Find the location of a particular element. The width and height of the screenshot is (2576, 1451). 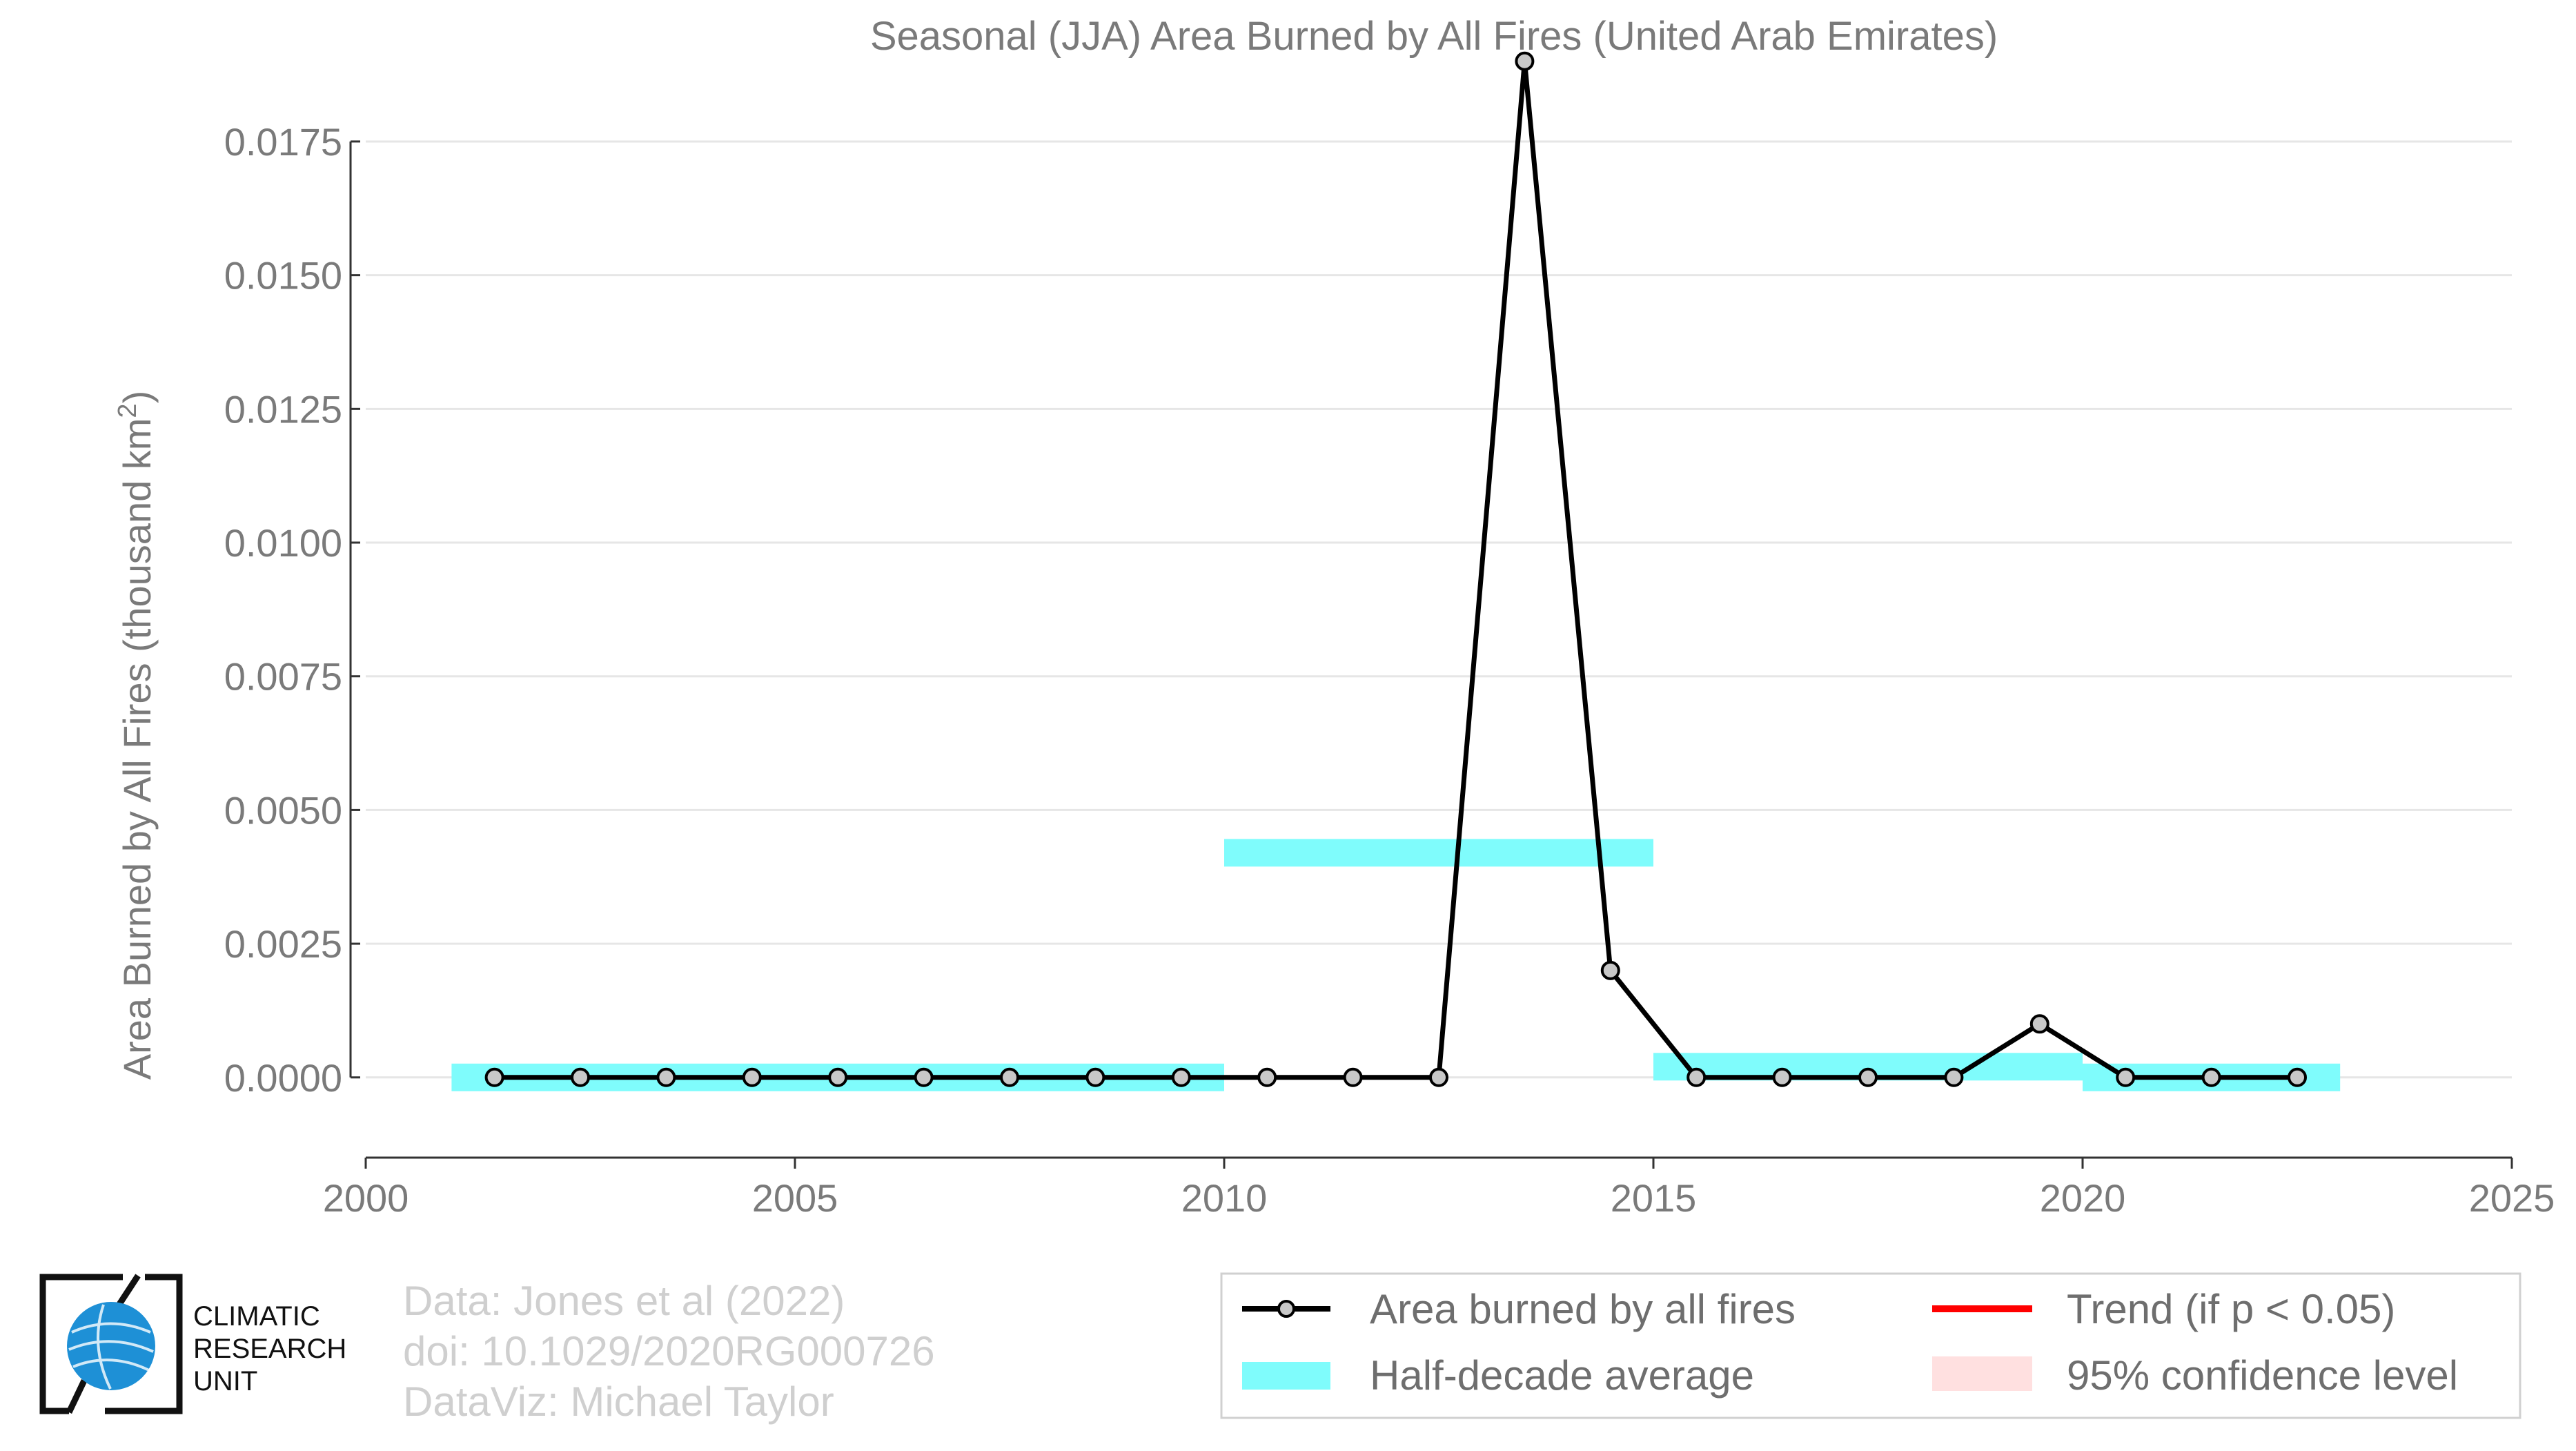

y-tick-label: 0.0050 is located at coordinates (283, 810).